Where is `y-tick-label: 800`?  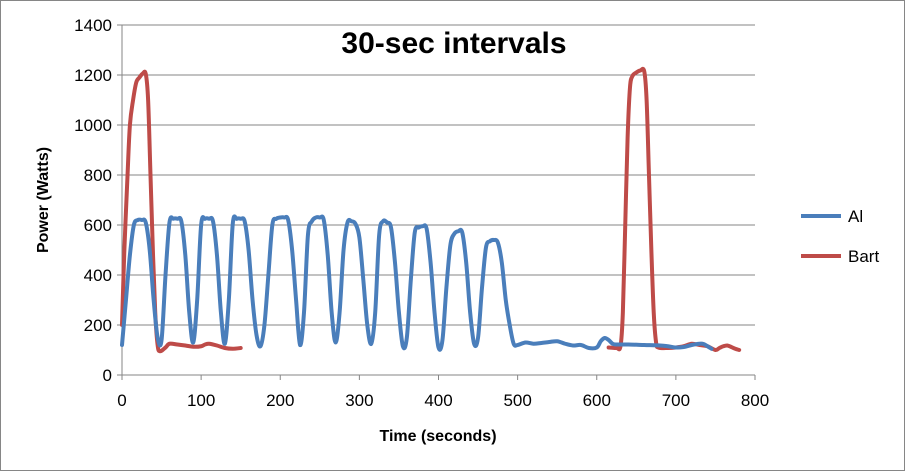
y-tick-label: 800 is located at coordinates (98, 175).